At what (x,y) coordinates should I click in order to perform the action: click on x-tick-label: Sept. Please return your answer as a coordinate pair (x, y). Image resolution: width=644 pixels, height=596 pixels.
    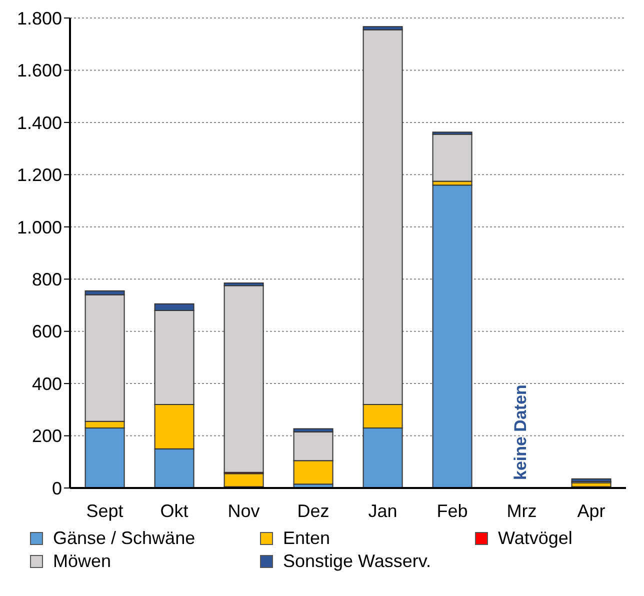
    Looking at the image, I should click on (105, 510).